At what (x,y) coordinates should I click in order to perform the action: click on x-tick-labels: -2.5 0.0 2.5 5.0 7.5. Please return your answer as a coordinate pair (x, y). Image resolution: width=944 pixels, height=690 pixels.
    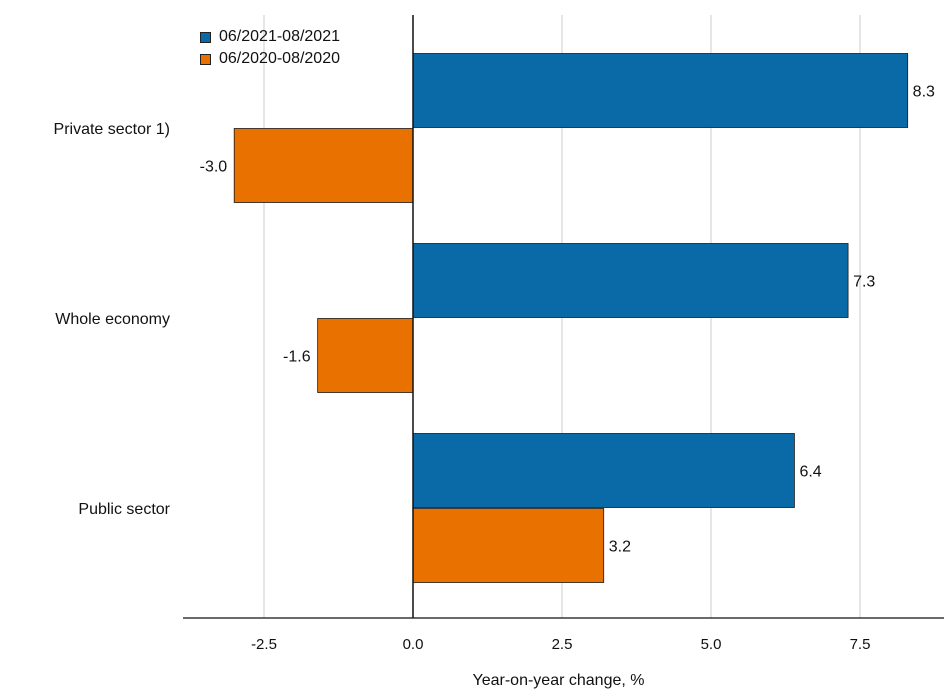
    Looking at the image, I should click on (560, 644).